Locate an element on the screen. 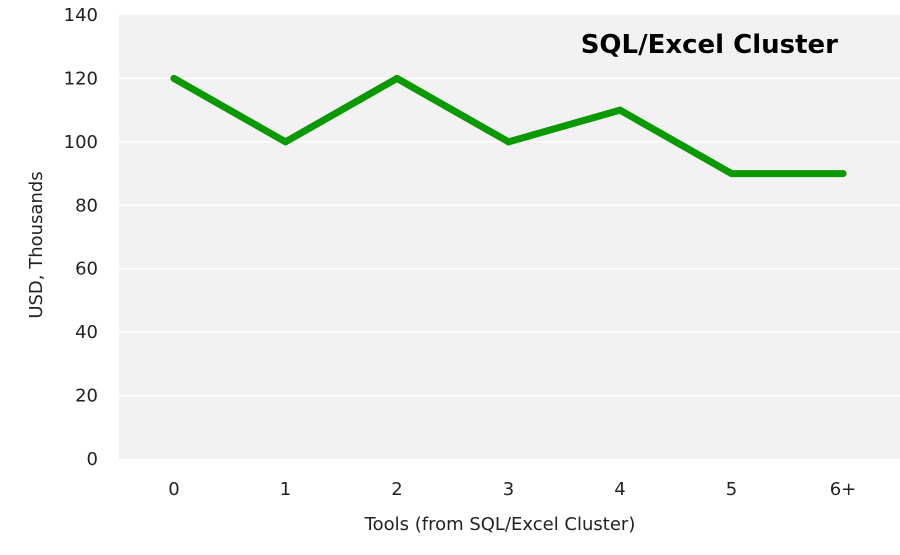 This screenshot has width=900, height=555. x-tick-label: 0 is located at coordinates (173, 489).